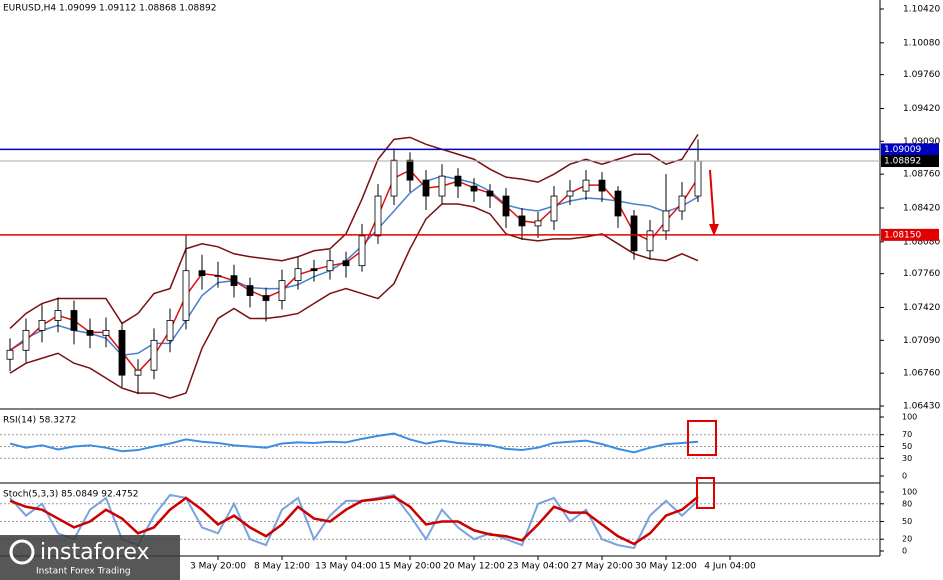  I want to click on x-tick-label: 13 May 04:00, so click(346, 567).